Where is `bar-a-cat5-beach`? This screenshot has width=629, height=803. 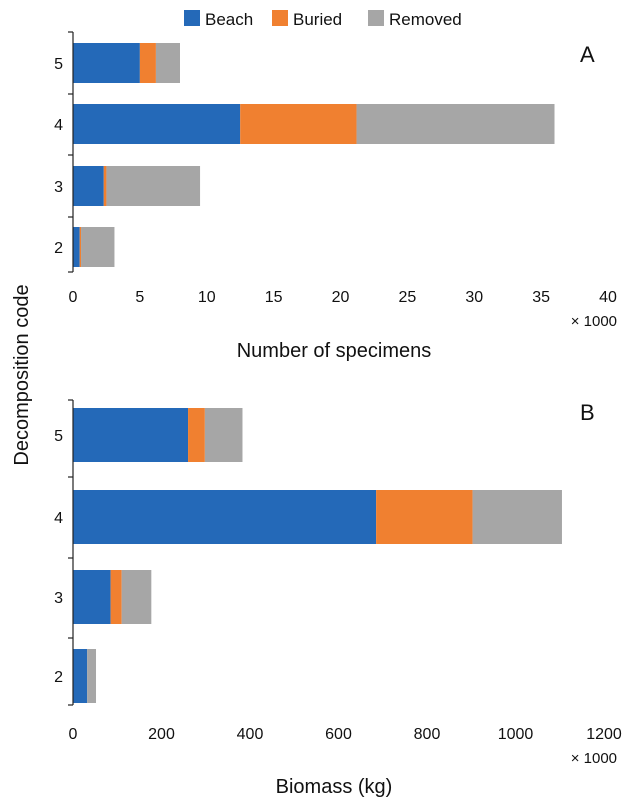
bar-a-cat5-beach is located at coordinates (106, 63).